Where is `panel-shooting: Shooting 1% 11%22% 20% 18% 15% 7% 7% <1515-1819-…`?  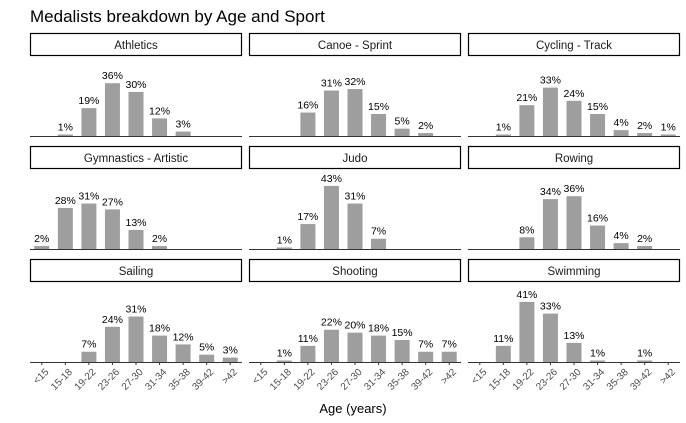 panel-shooting: Shooting 1% 11%22% 20% 18% 15% 7% 7% <1515-1819-… is located at coordinates (355, 325).